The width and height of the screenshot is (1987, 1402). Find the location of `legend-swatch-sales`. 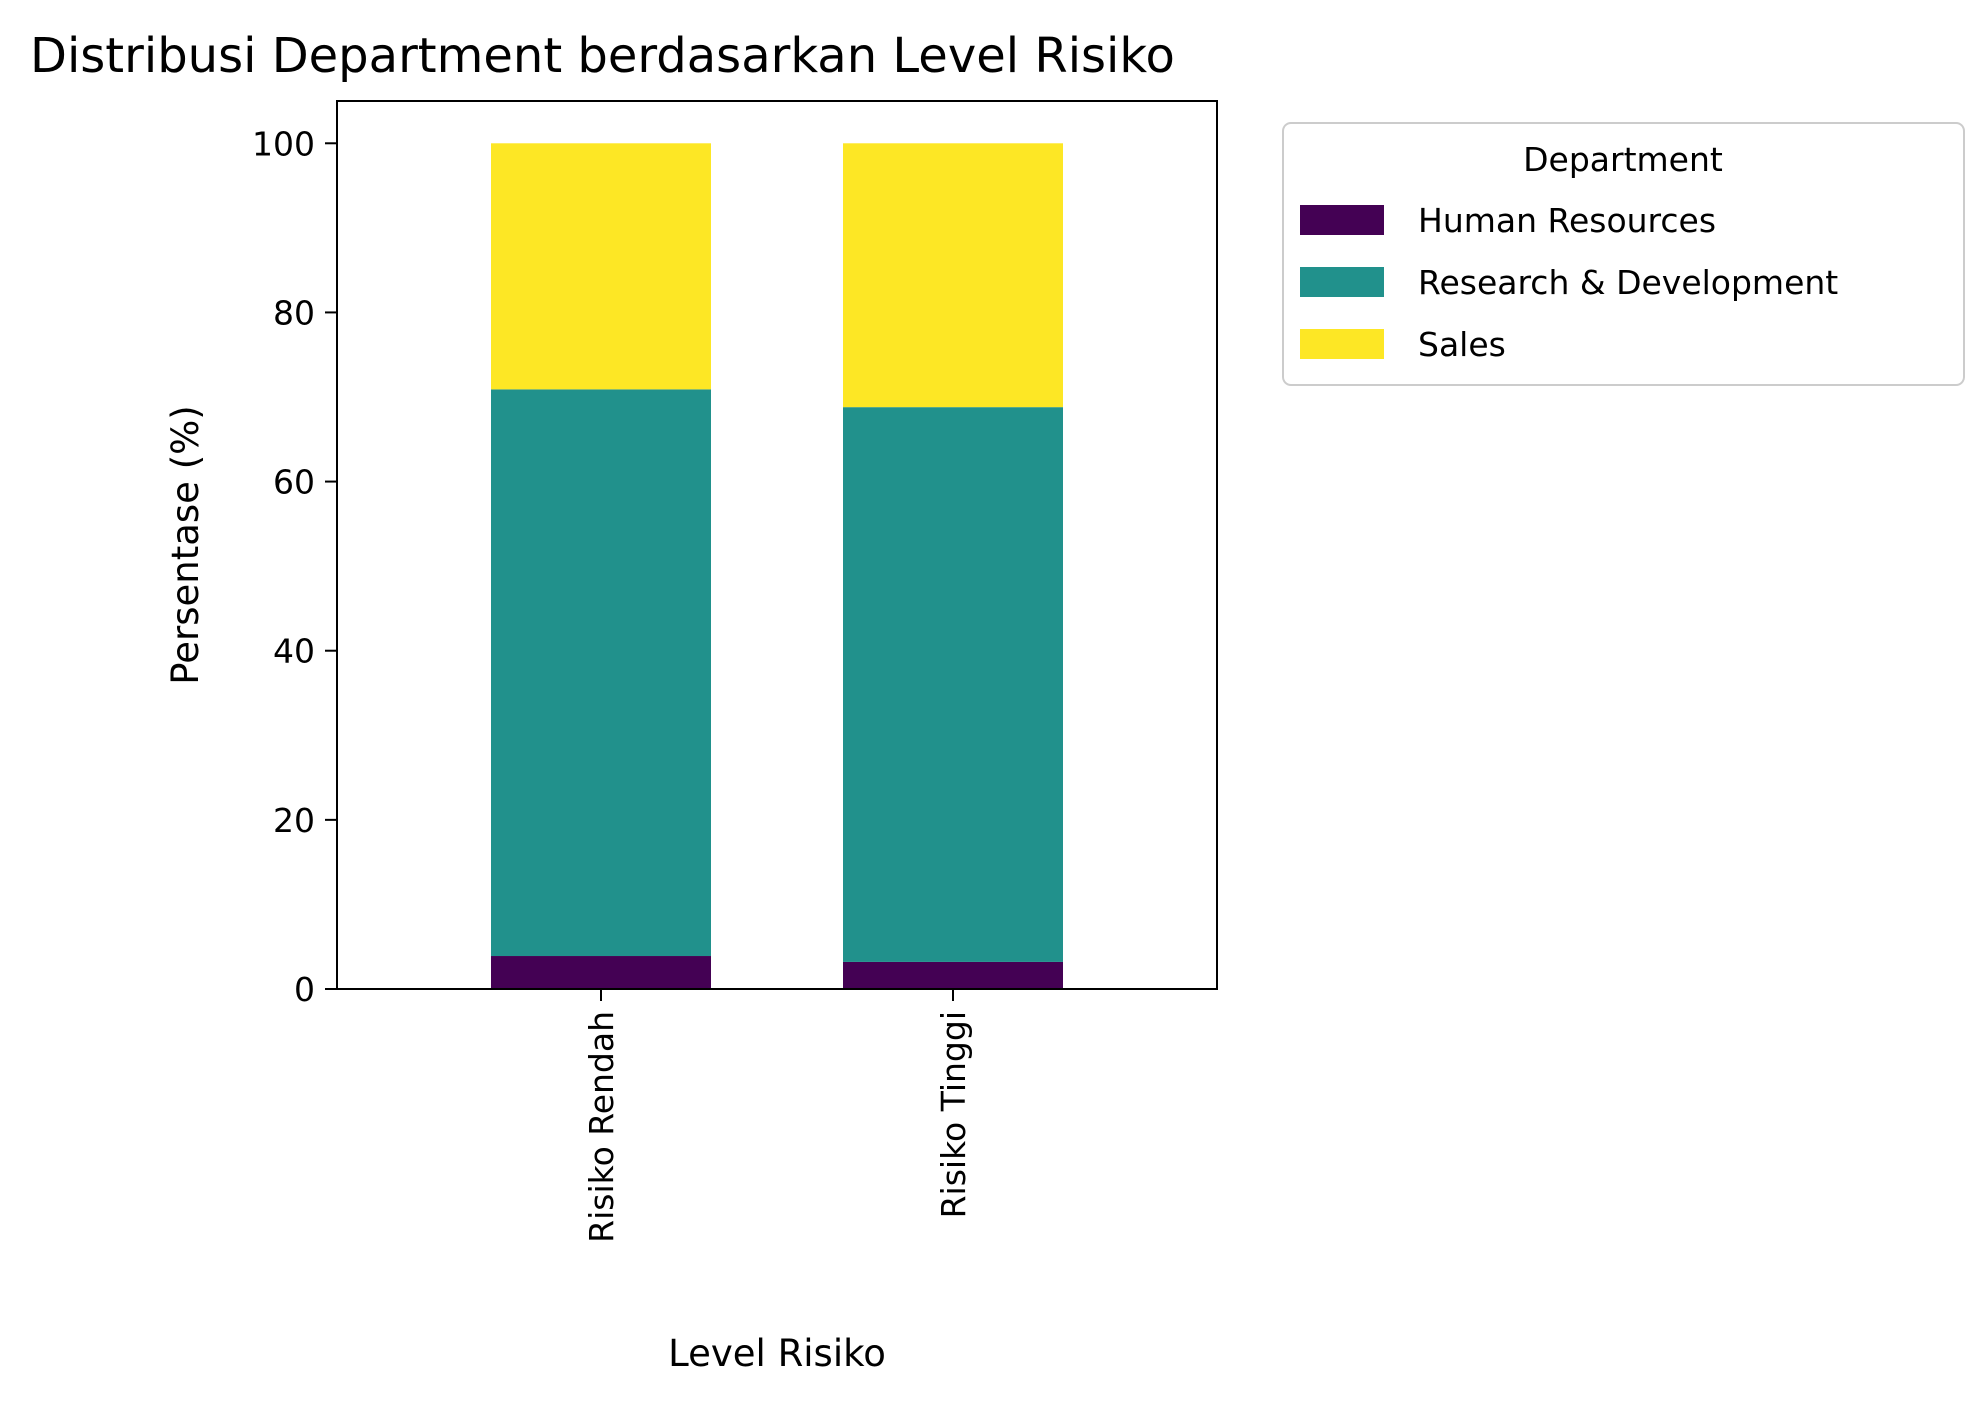

legend-swatch-sales is located at coordinates (1342, 344).